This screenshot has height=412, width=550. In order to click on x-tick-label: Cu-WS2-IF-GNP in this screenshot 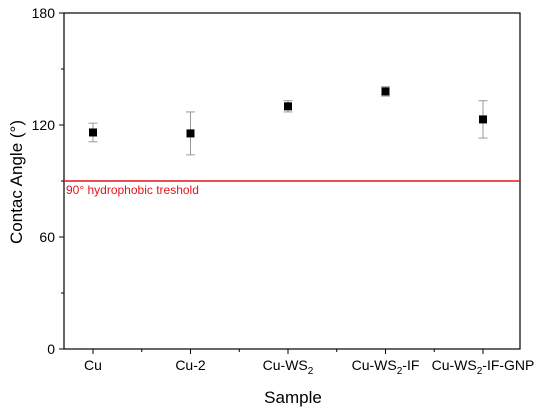, I will do `click(483, 367)`.